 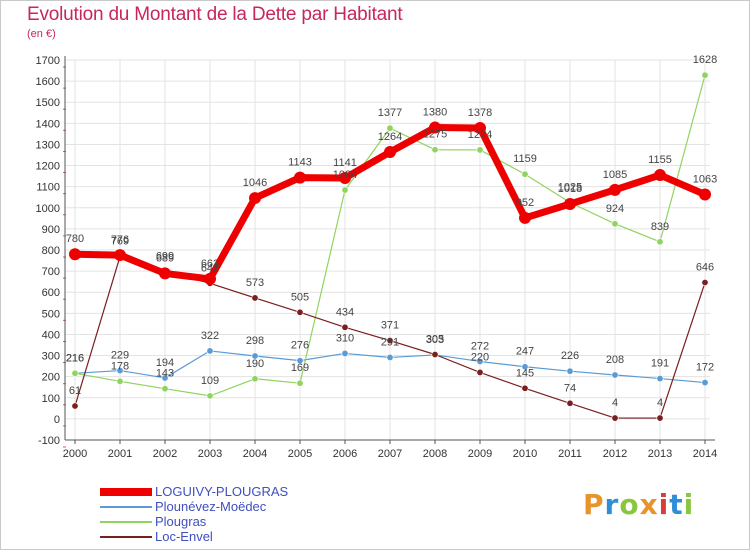 What do you see at coordinates (75, 358) in the screenshot?
I see `data-label: 216` at bounding box center [75, 358].